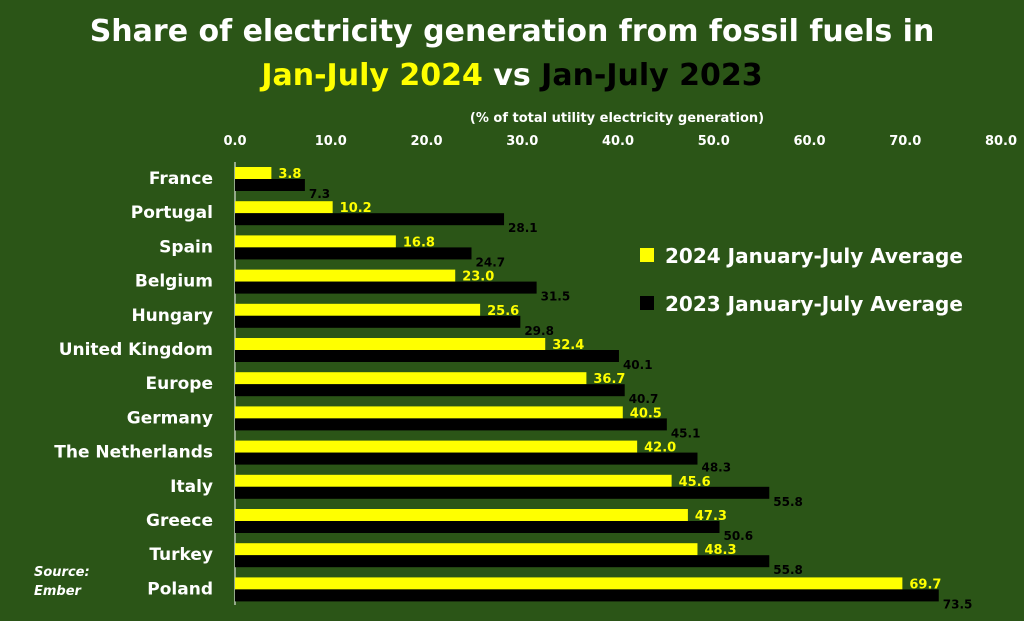 The width and height of the screenshot is (1024, 621). Describe the element at coordinates (1001, 141) in the screenshot. I see `x-tick-label: 80.0` at that location.